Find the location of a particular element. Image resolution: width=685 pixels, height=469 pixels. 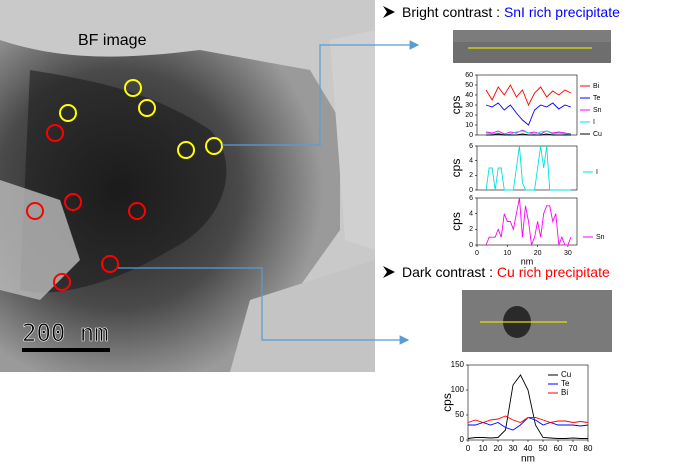

heading-highlight: Cu rich precipitate is located at coordinates (553, 272).